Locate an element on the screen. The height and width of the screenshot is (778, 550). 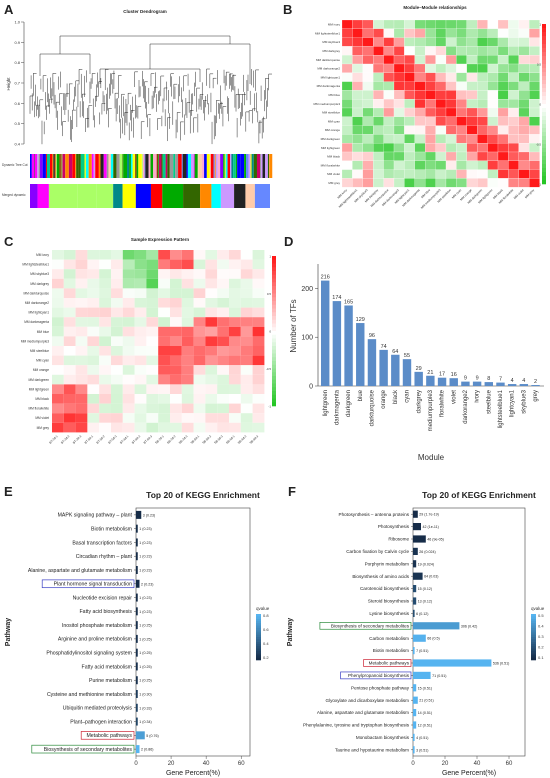
merged-dynamic-cell is located at coordinates (34, 196).